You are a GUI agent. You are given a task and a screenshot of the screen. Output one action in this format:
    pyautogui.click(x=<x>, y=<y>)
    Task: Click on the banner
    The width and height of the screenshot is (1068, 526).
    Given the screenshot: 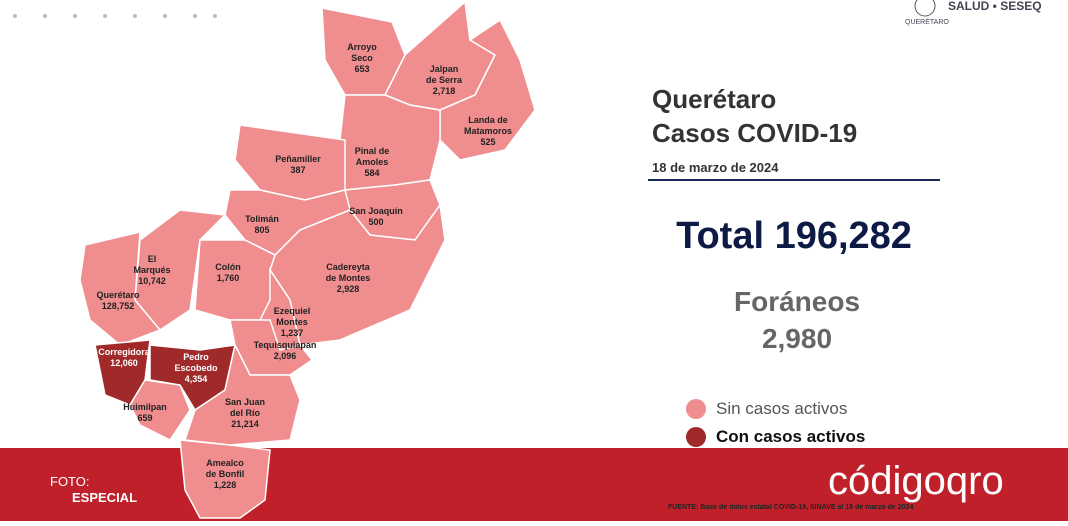 What is the action you would take?
    pyautogui.click(x=534, y=484)
    